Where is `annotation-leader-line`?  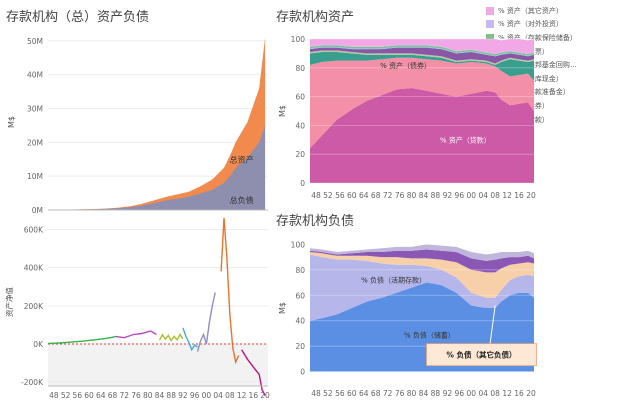 annotation-leader-line is located at coordinates (492, 328).